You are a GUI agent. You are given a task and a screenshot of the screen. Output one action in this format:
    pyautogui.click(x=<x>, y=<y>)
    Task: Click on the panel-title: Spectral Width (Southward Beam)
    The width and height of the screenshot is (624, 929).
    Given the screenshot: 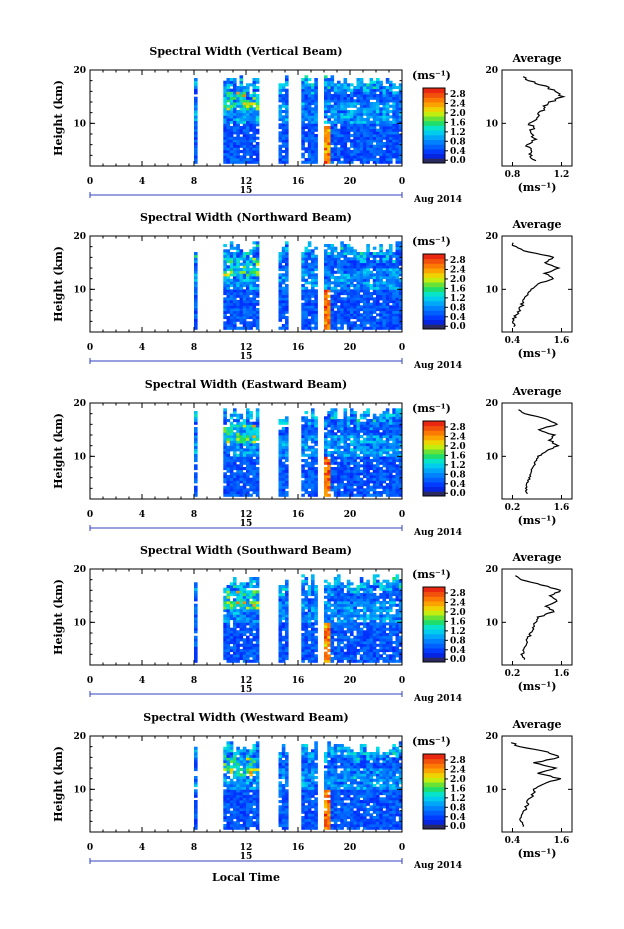 What is the action you would take?
    pyautogui.click(x=246, y=550)
    